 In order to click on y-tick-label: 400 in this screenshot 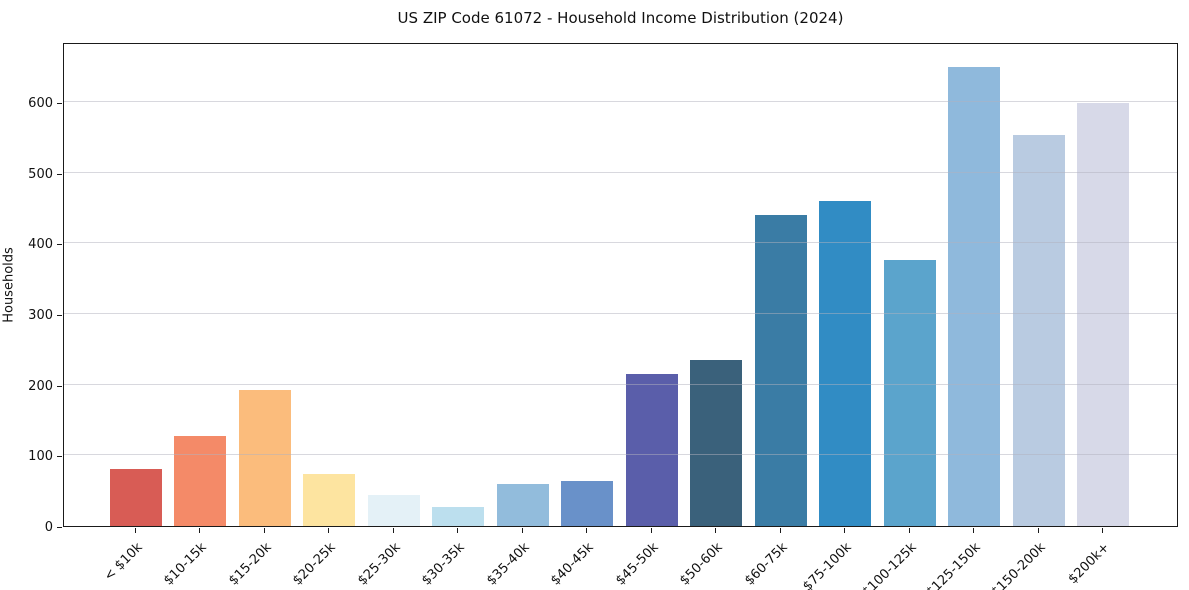, I will do `click(40, 245)`.